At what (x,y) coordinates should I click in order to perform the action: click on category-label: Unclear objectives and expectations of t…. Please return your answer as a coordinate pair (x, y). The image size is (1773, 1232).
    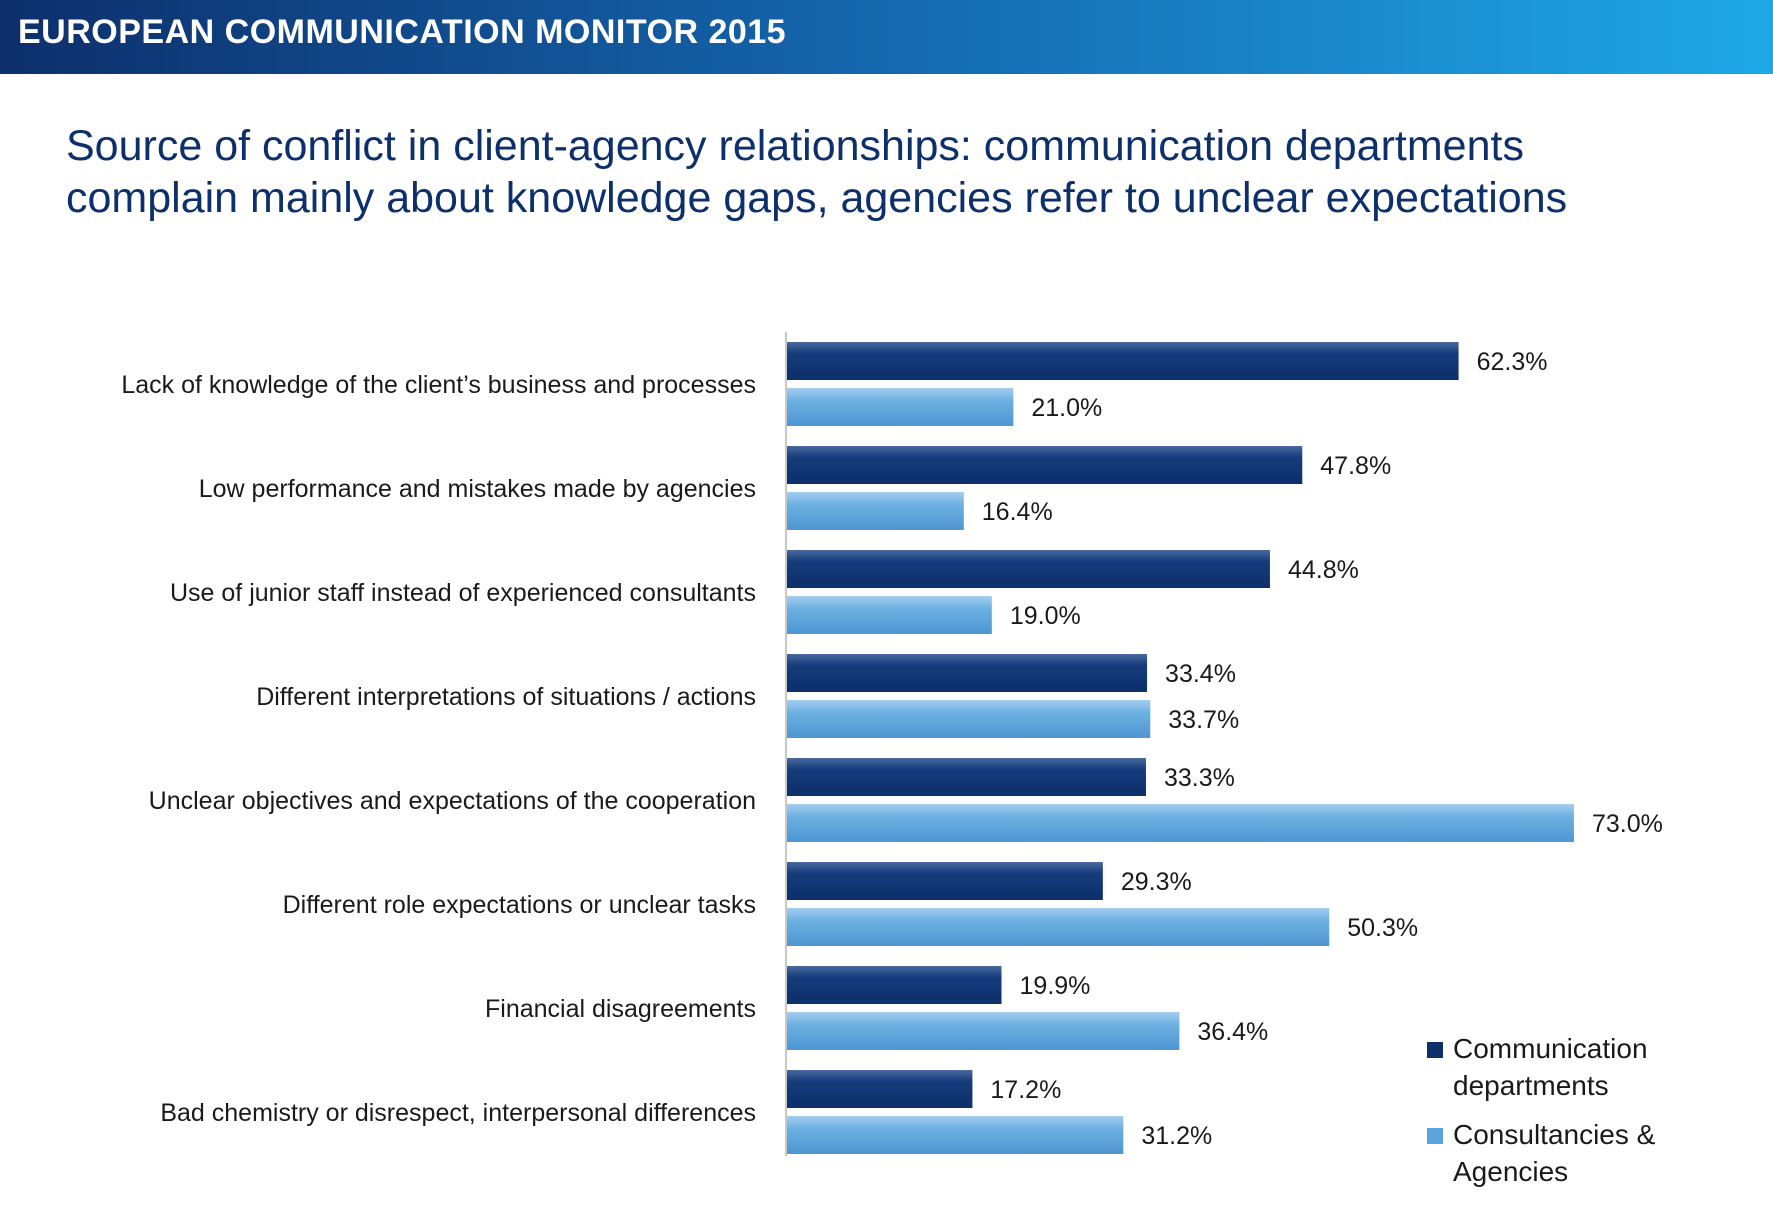
    Looking at the image, I should click on (452, 801).